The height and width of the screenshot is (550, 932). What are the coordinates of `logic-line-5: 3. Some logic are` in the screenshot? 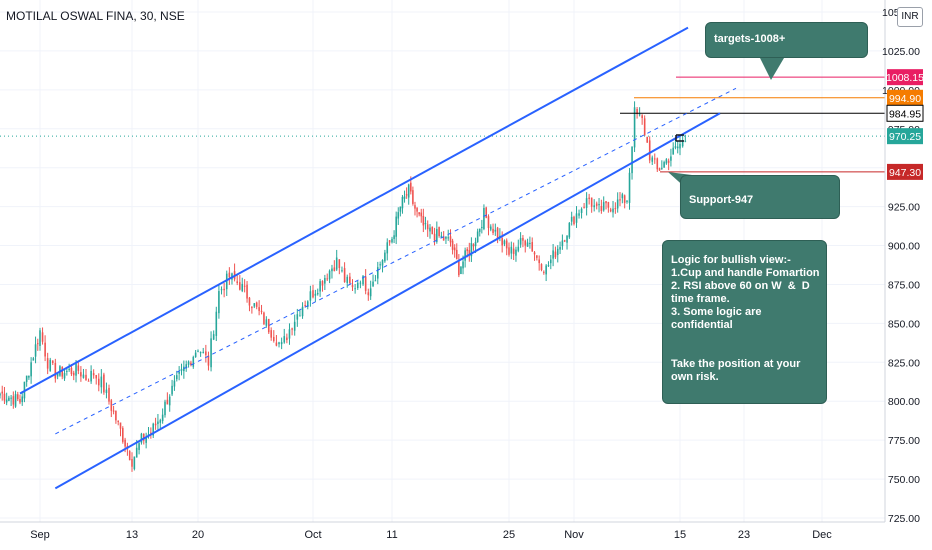 It's located at (716, 312).